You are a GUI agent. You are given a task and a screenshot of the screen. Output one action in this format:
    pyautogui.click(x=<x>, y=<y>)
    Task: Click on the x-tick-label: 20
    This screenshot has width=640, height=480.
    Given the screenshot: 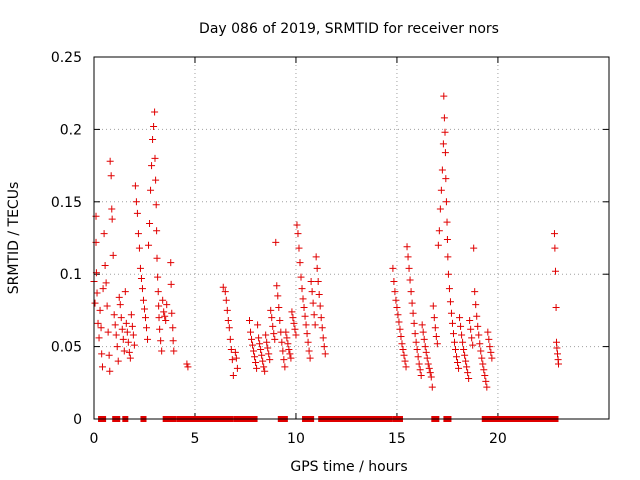 What is the action you would take?
    pyautogui.click(x=498, y=439)
    